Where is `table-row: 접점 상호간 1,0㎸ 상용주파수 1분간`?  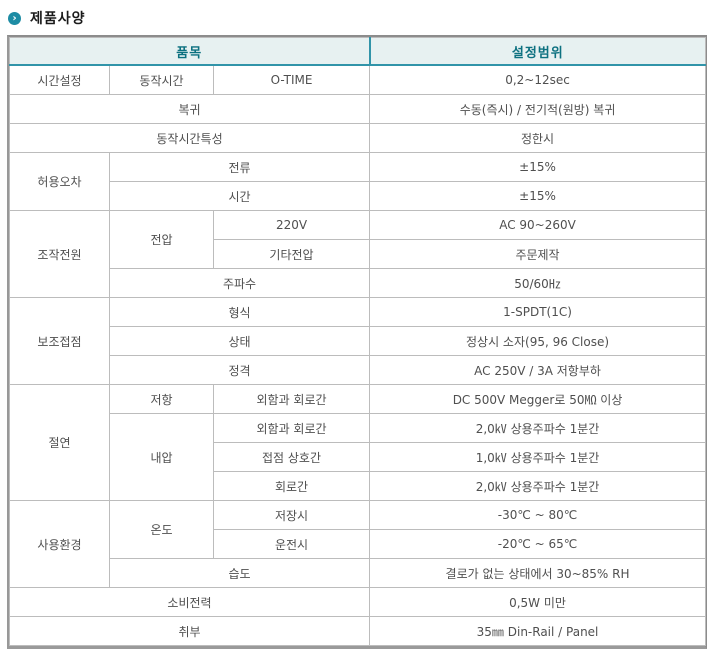
table-row: 접점 상호간 1,0㎸ 상용주파수 1분간 is located at coordinates (358, 457).